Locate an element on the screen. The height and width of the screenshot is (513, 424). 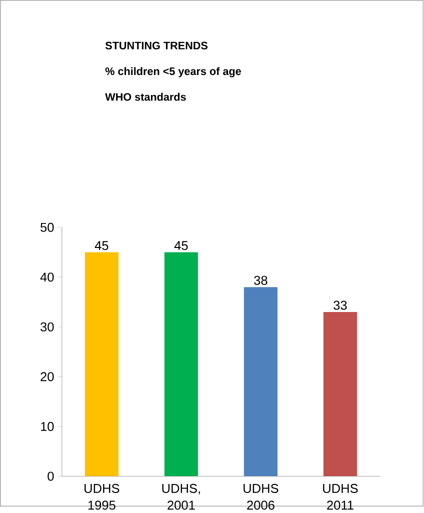
x-tick-label: UDHS 2006 is located at coordinates (261, 497).